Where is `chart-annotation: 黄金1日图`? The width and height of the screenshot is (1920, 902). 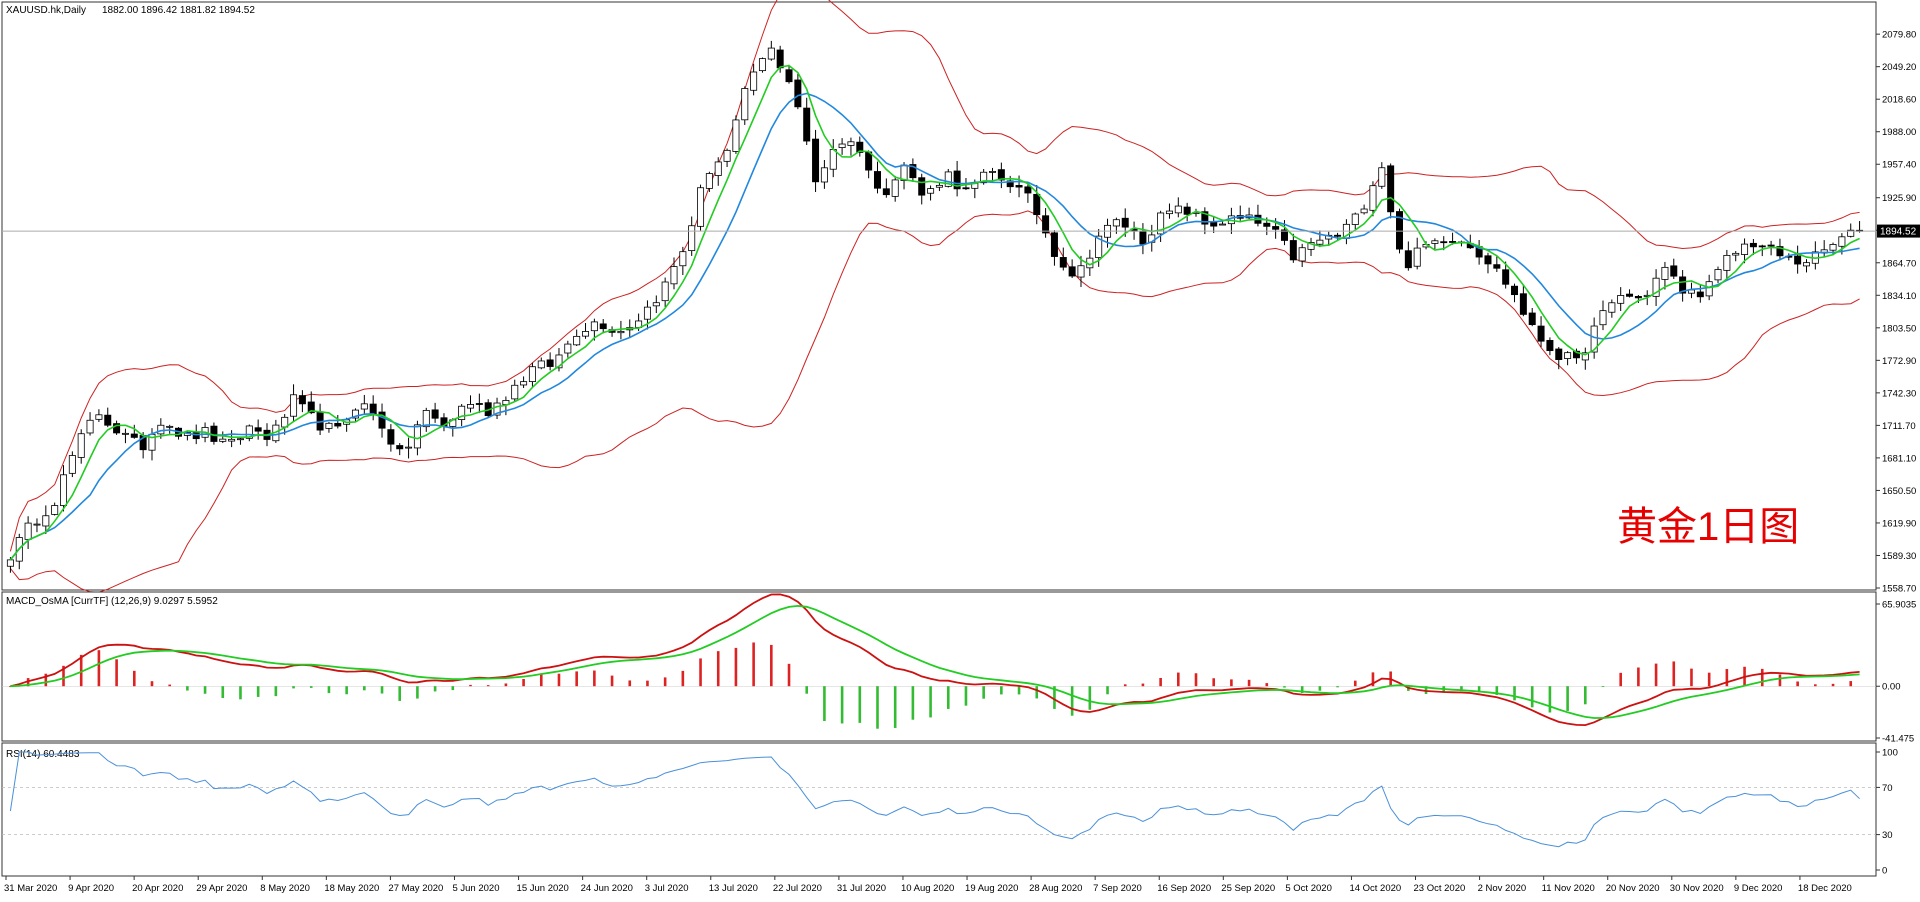
chart-annotation: 黄金1日图 is located at coordinates (1708, 527).